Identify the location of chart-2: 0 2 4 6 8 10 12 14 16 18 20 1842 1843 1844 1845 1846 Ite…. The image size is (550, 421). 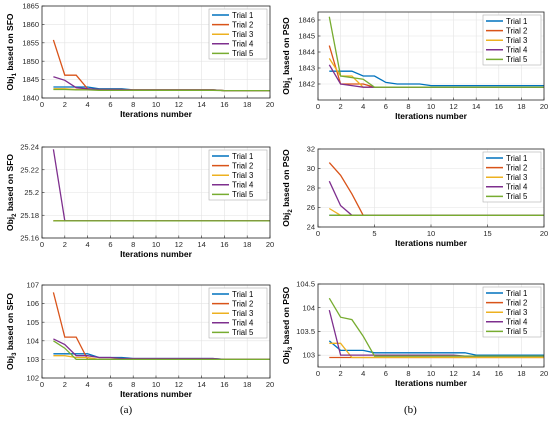
(414, 66).